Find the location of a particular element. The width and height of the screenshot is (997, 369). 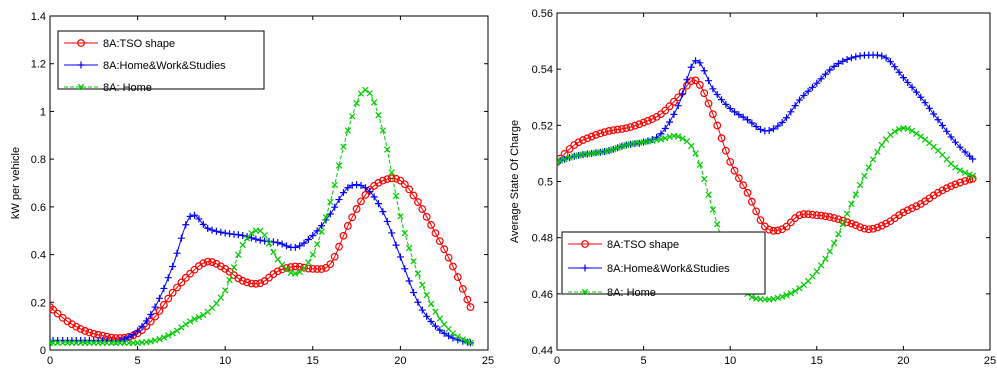

y-tick-label: 1.2 is located at coordinates (38, 65).